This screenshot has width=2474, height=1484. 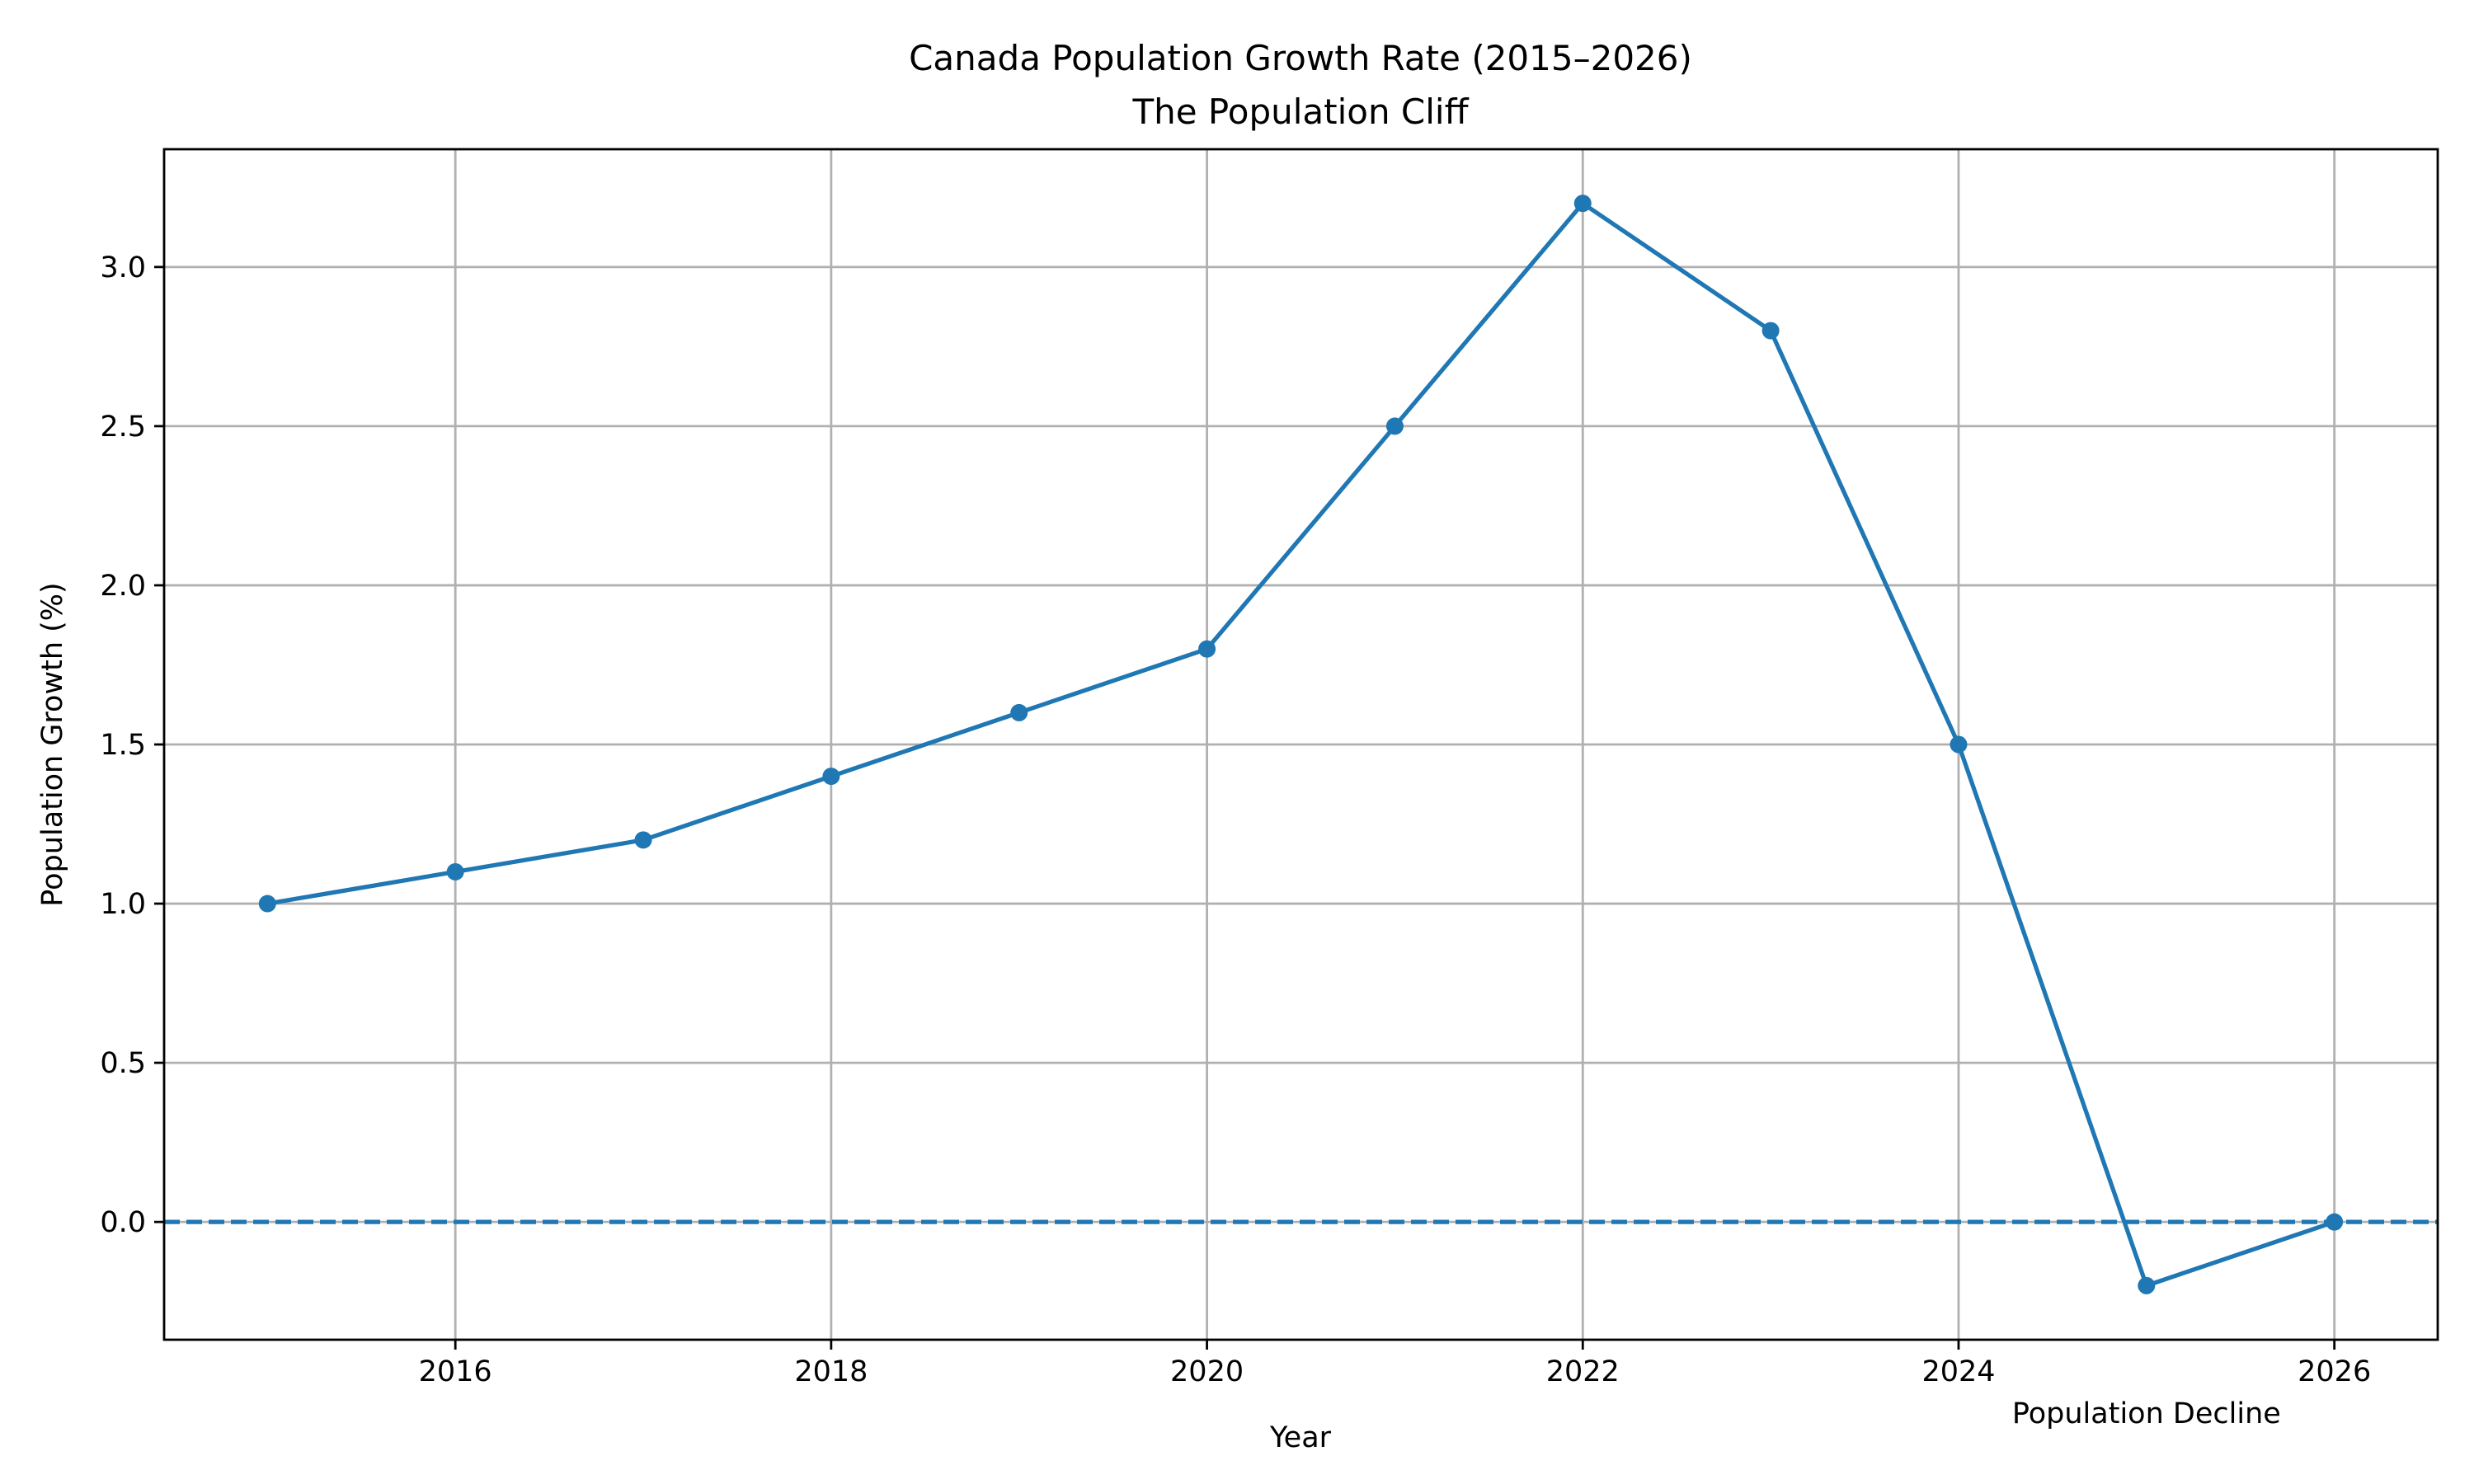 I want to click on y-axis-label: Population Growth (%), so click(x=52, y=744).